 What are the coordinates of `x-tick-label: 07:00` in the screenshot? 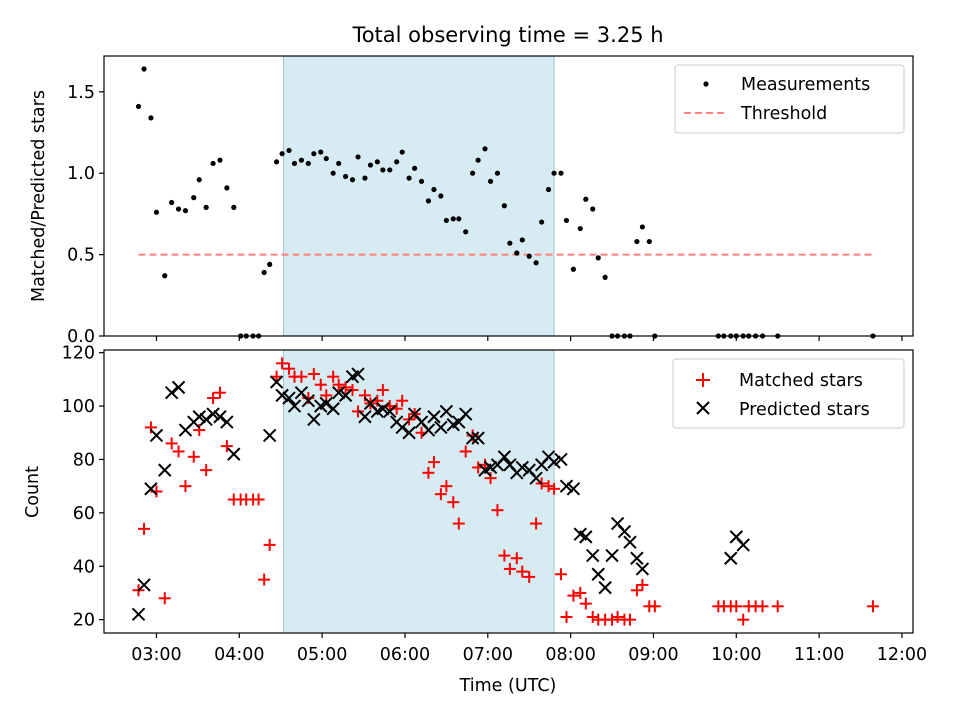 It's located at (488, 655).